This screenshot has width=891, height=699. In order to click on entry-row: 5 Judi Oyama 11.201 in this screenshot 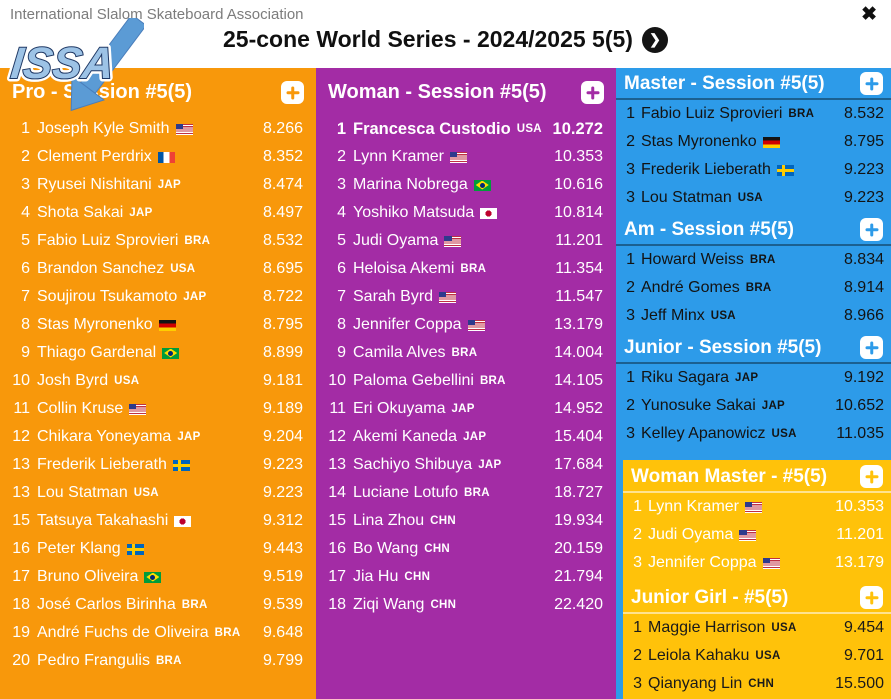, I will do `click(466, 241)`.